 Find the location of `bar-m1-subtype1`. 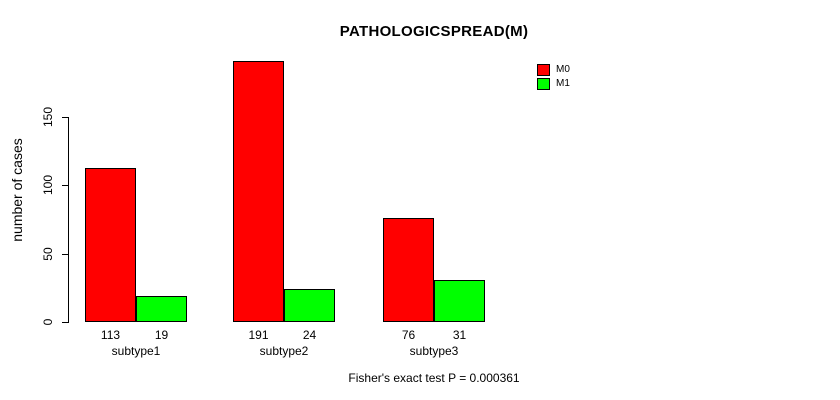

bar-m1-subtype1 is located at coordinates (161, 309).